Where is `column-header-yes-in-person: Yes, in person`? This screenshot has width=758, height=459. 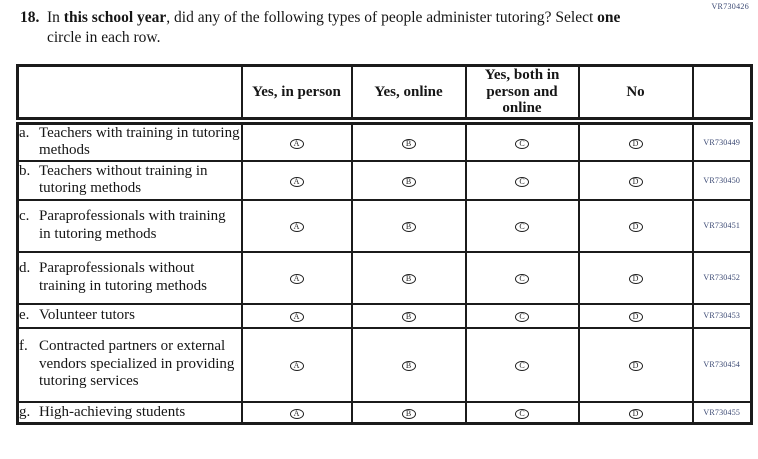
column-header-yes-in-person: Yes, in person is located at coordinates (296, 94).